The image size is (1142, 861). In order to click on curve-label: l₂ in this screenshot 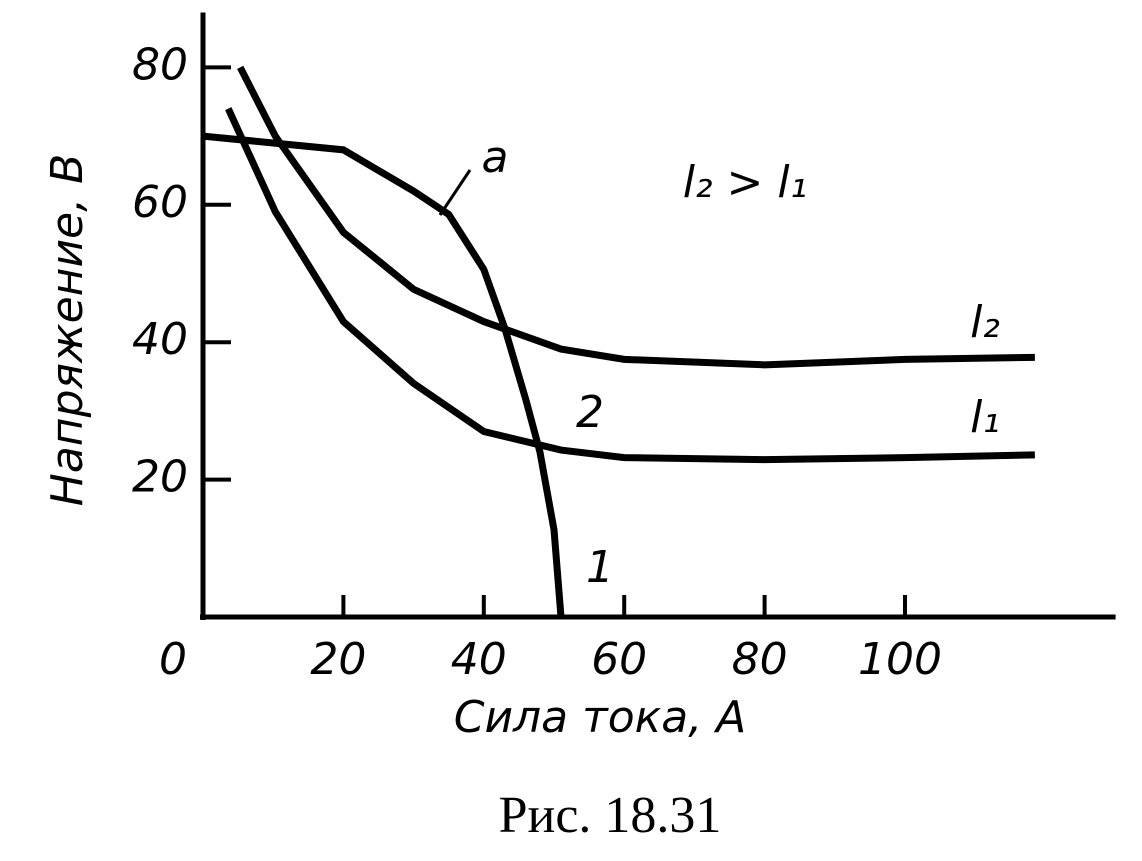, I will do `click(985, 322)`.